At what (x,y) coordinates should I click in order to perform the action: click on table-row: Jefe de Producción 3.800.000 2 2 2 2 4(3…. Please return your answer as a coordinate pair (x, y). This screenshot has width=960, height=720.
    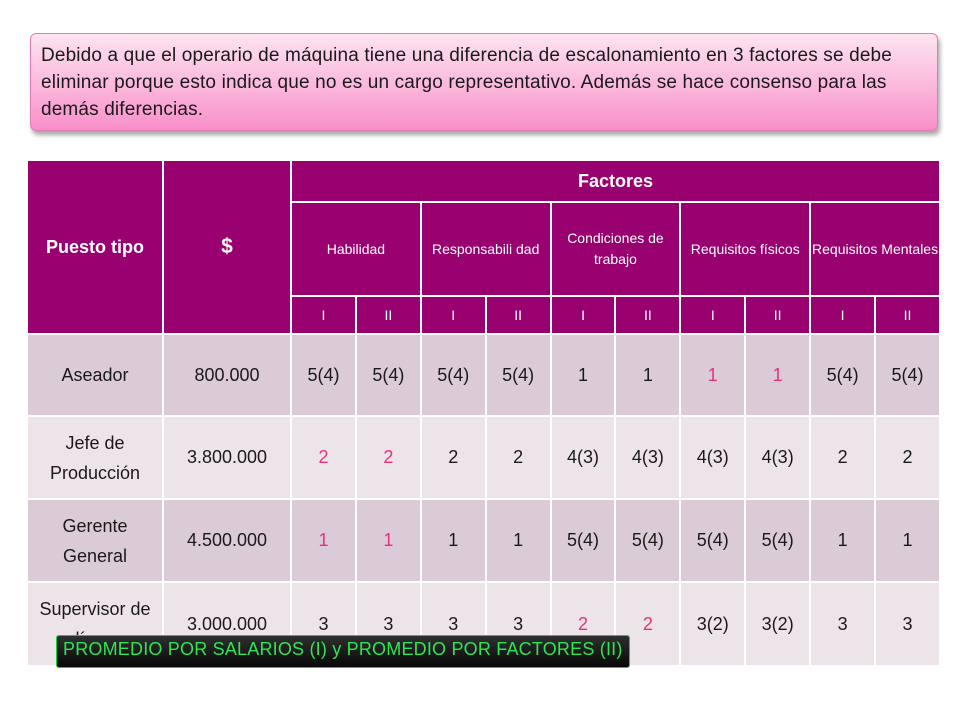
    Looking at the image, I should click on (483, 457).